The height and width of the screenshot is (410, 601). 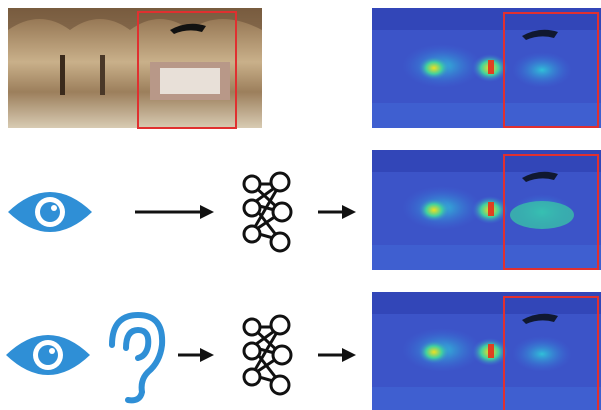 I want to click on depth-map-ground-truth, so click(x=486, y=68).